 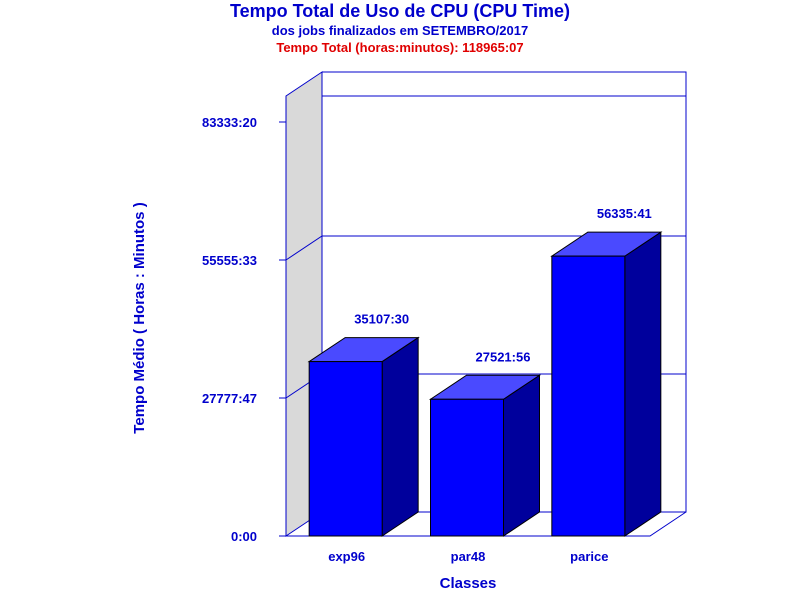 What do you see at coordinates (229, 398) in the screenshot?
I see `y-tick-label: 27777:47` at bounding box center [229, 398].